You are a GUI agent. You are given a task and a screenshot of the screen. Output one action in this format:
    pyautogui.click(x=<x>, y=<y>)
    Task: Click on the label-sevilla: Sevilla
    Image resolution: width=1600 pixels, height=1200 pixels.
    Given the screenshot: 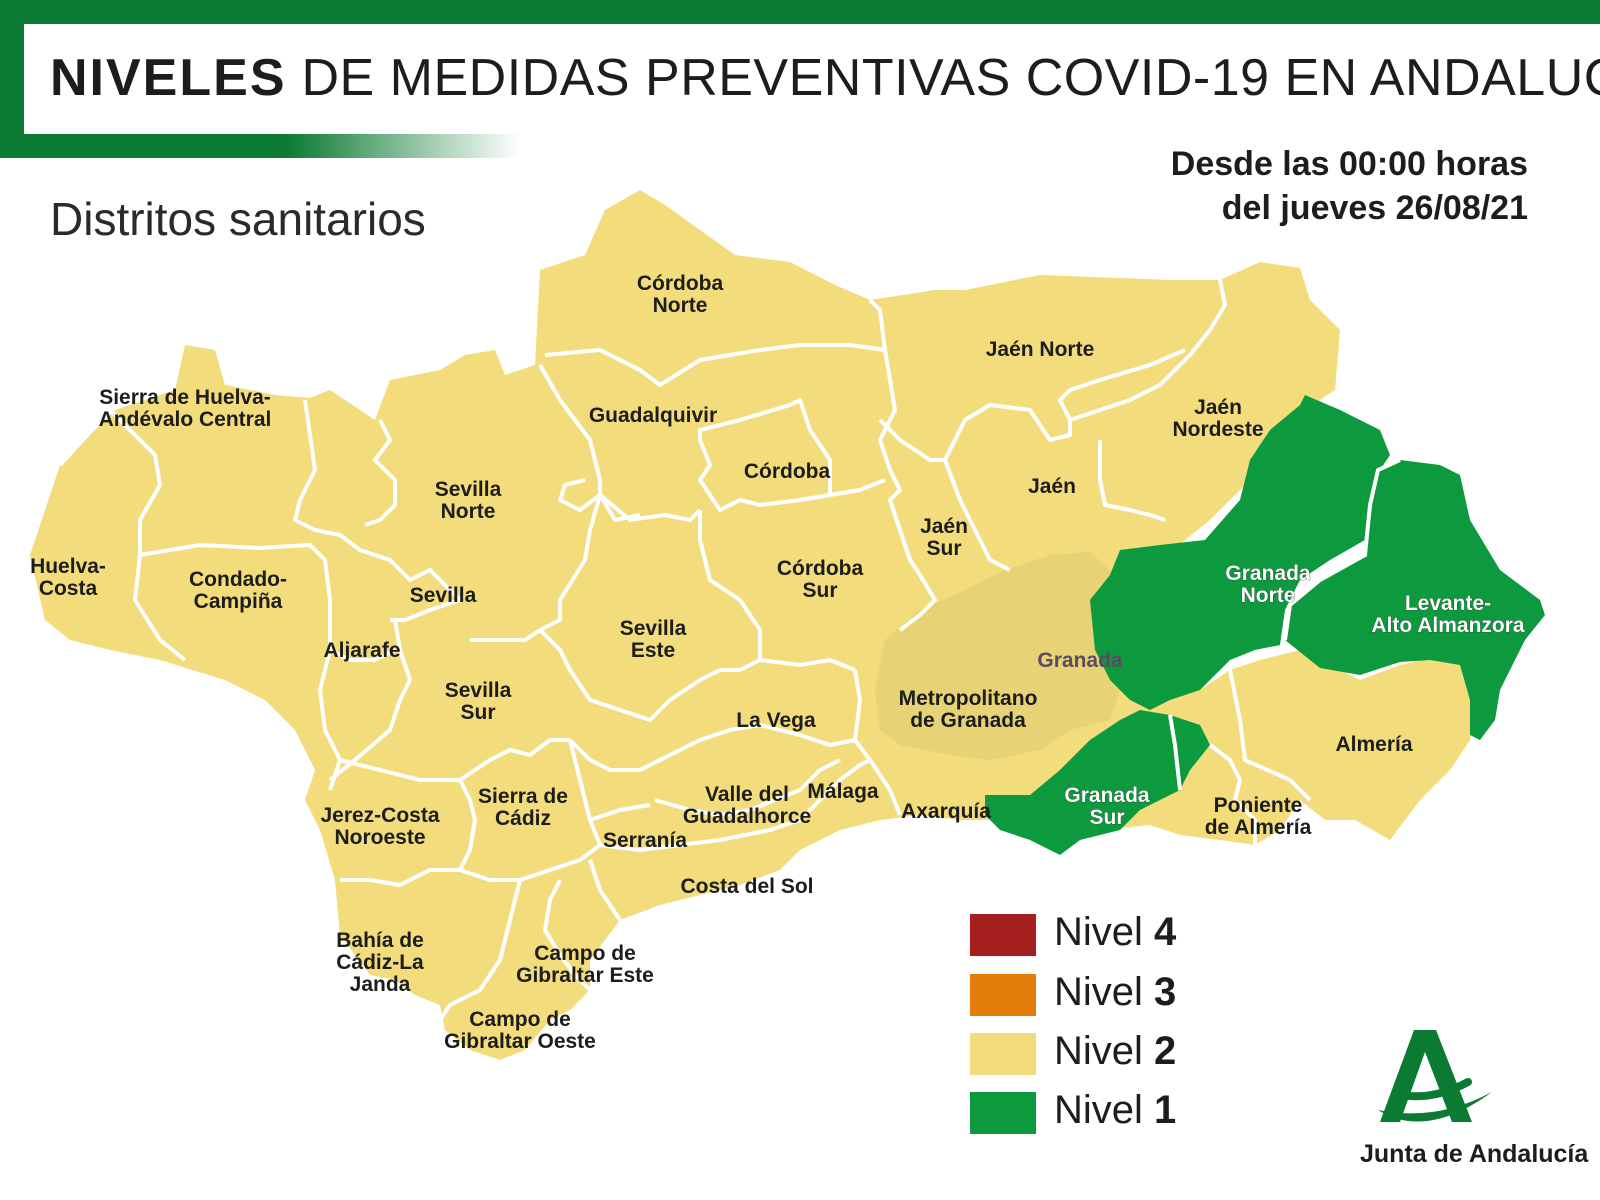 What is the action you would take?
    pyautogui.click(x=443, y=595)
    